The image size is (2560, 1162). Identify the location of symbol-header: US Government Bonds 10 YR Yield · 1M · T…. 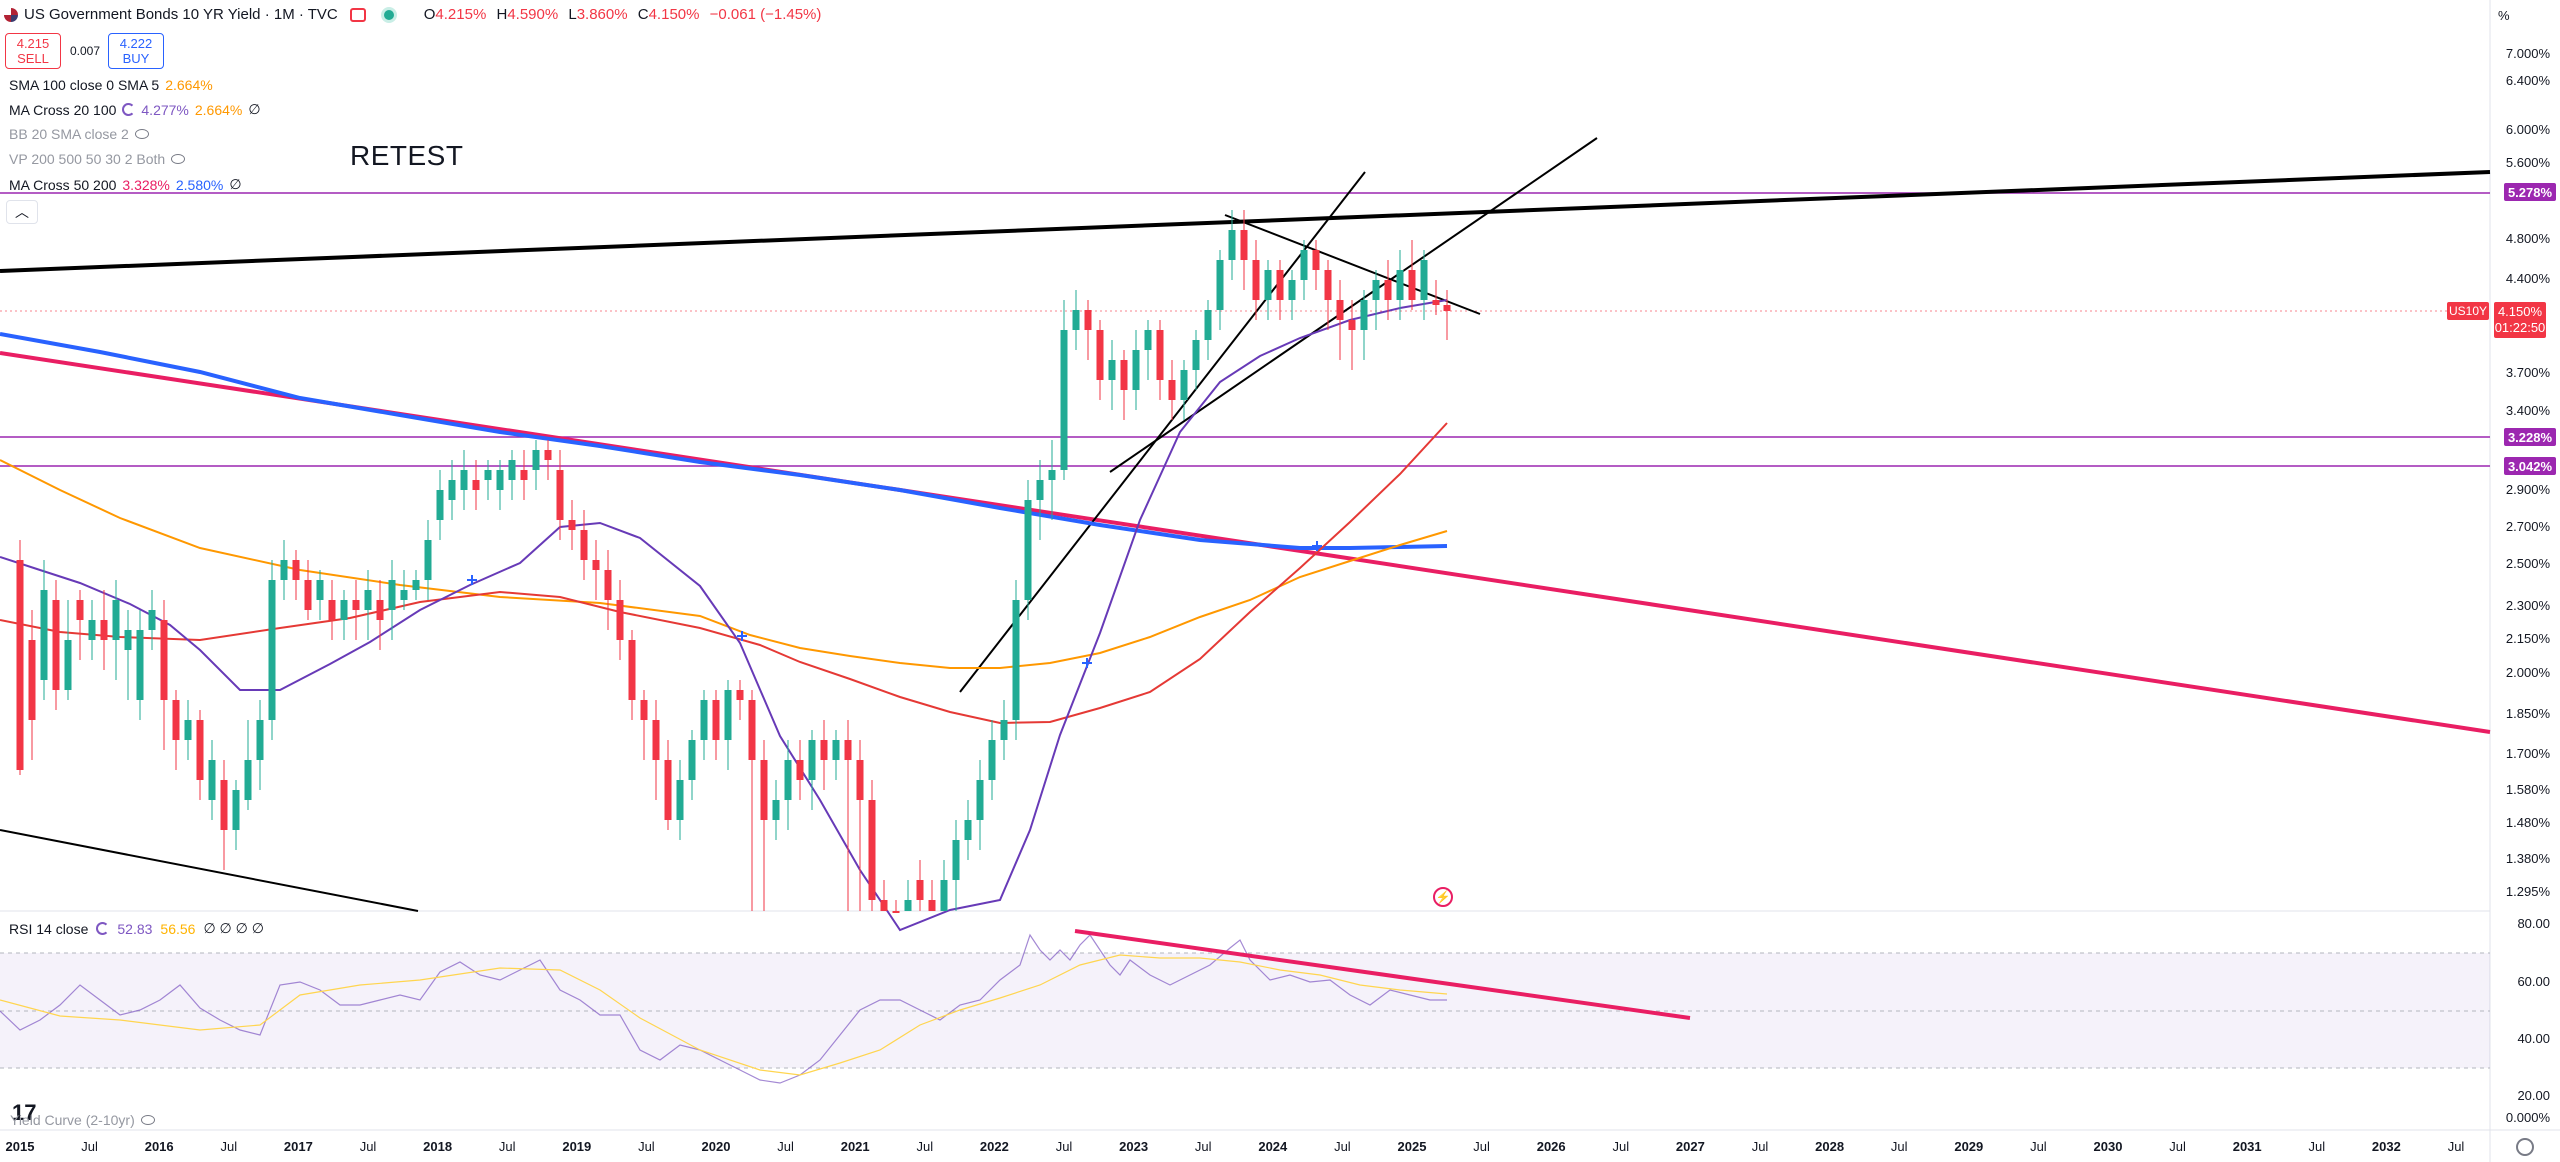
(412, 14).